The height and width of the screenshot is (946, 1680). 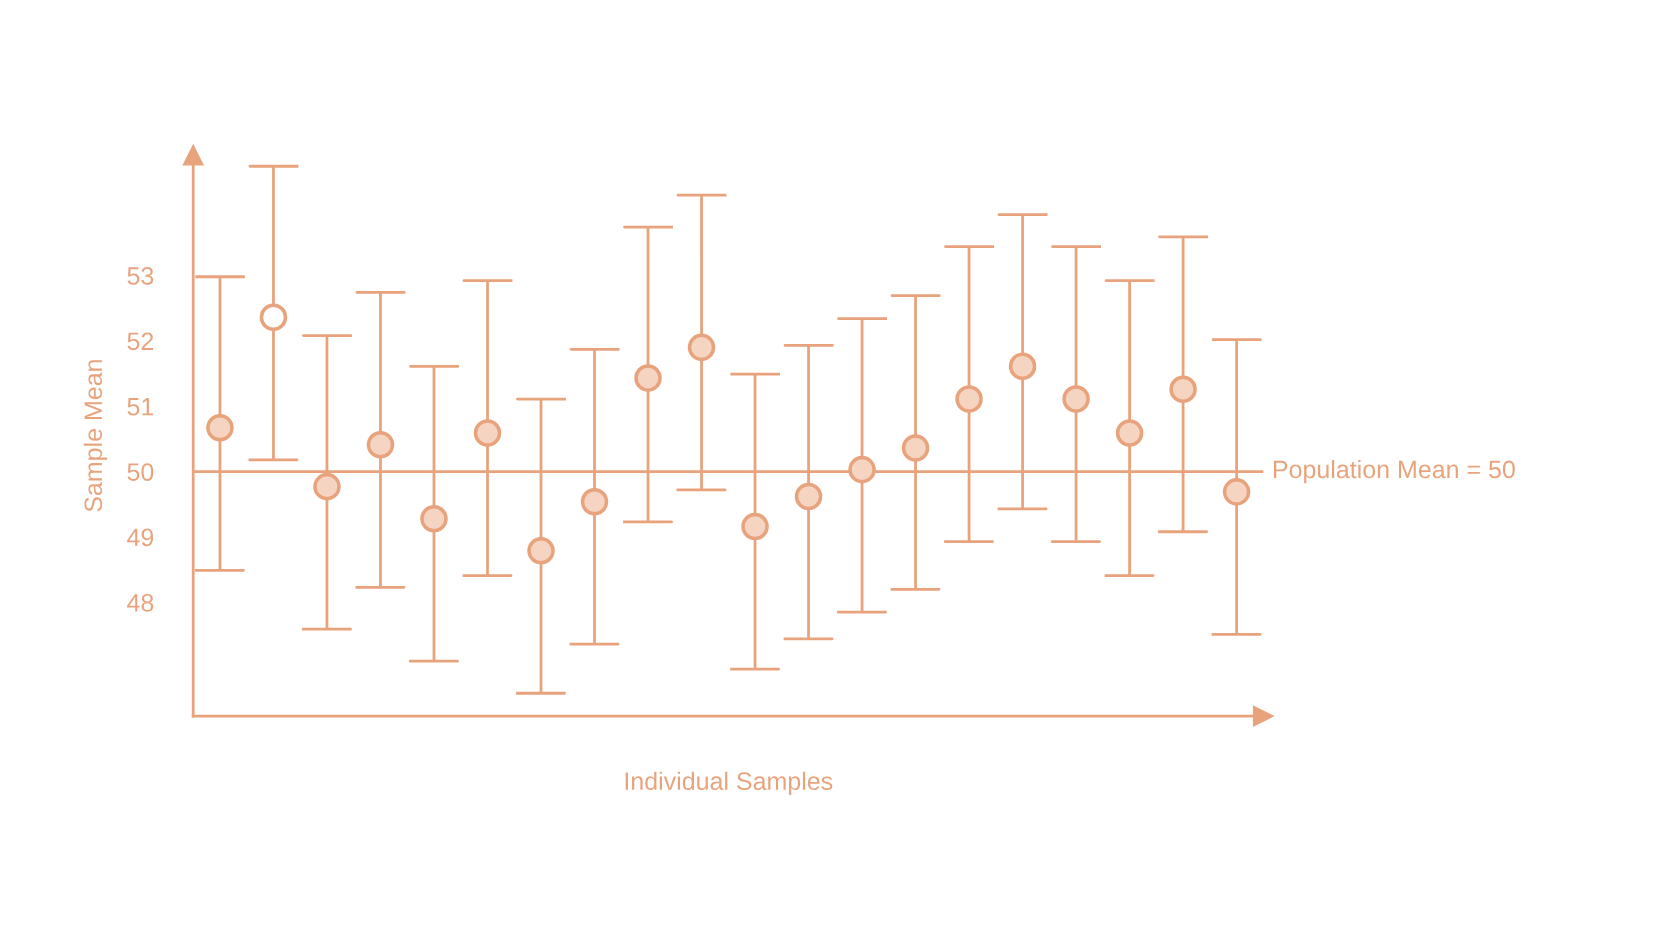 I want to click on y-tick-label: 52, so click(x=140, y=341).